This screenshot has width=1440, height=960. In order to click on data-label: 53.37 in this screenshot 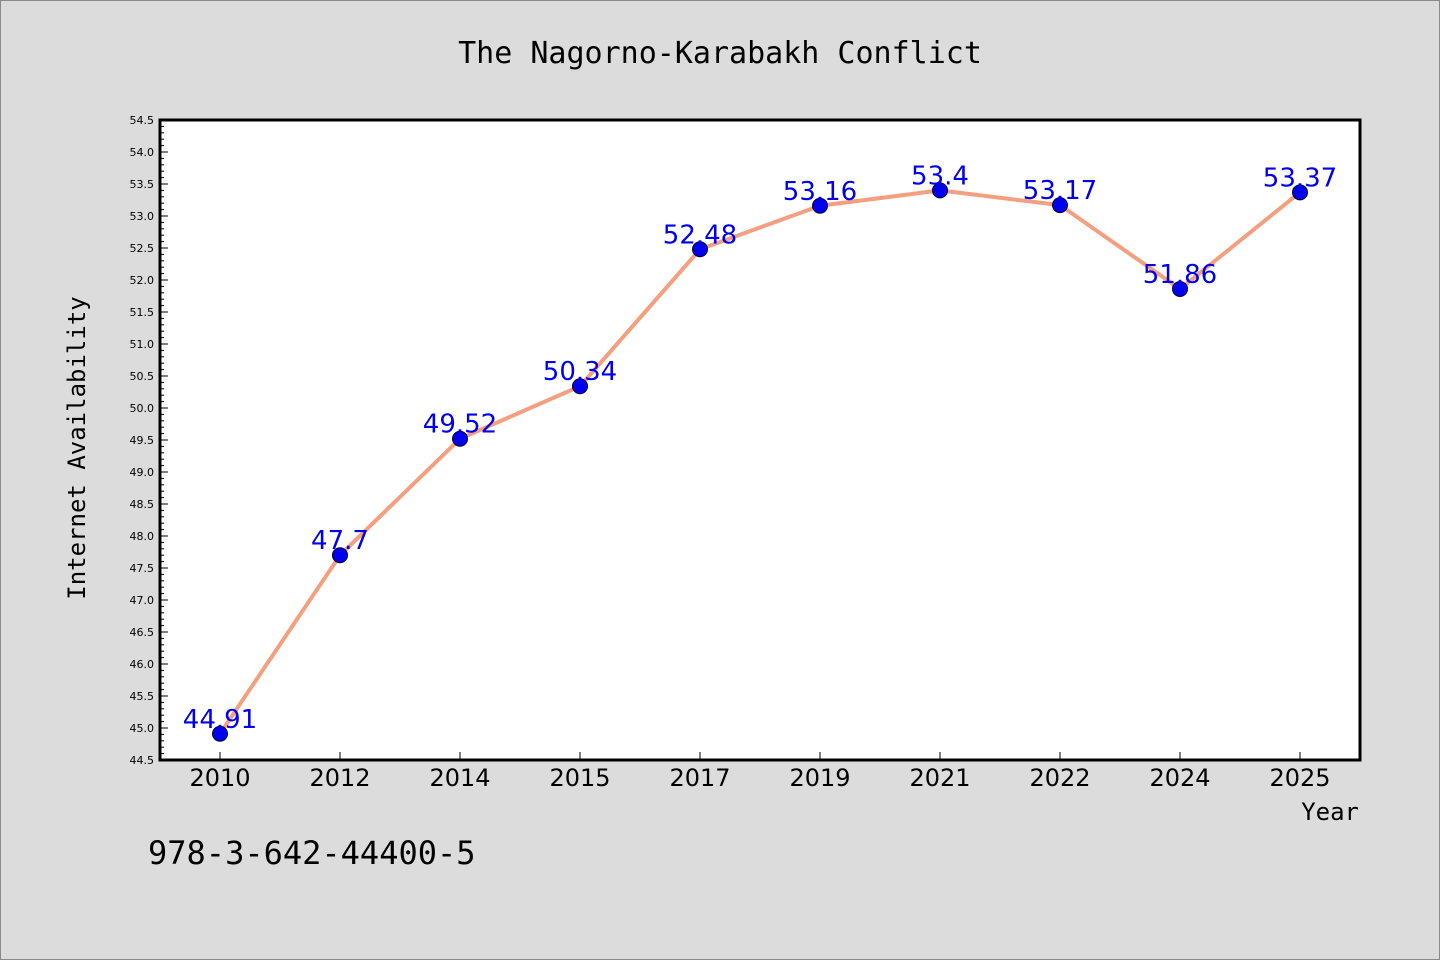, I will do `click(1300, 178)`.